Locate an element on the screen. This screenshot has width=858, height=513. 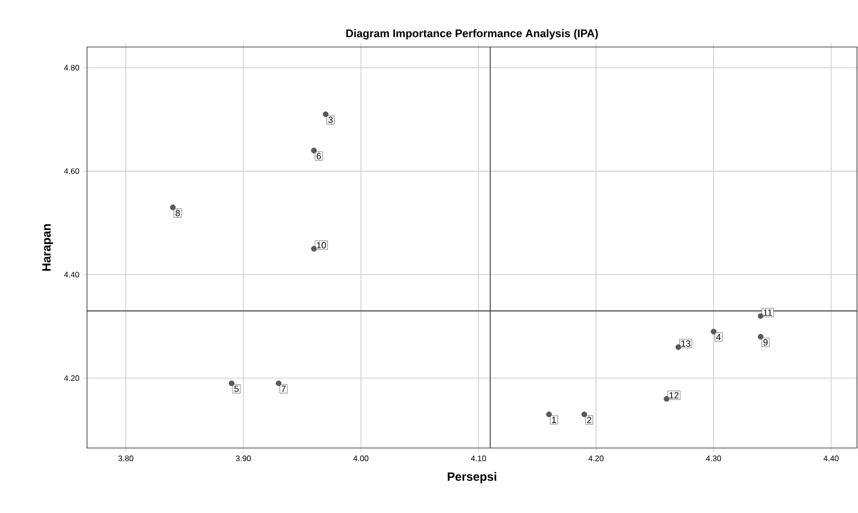
annotation: 6 is located at coordinates (318, 156).